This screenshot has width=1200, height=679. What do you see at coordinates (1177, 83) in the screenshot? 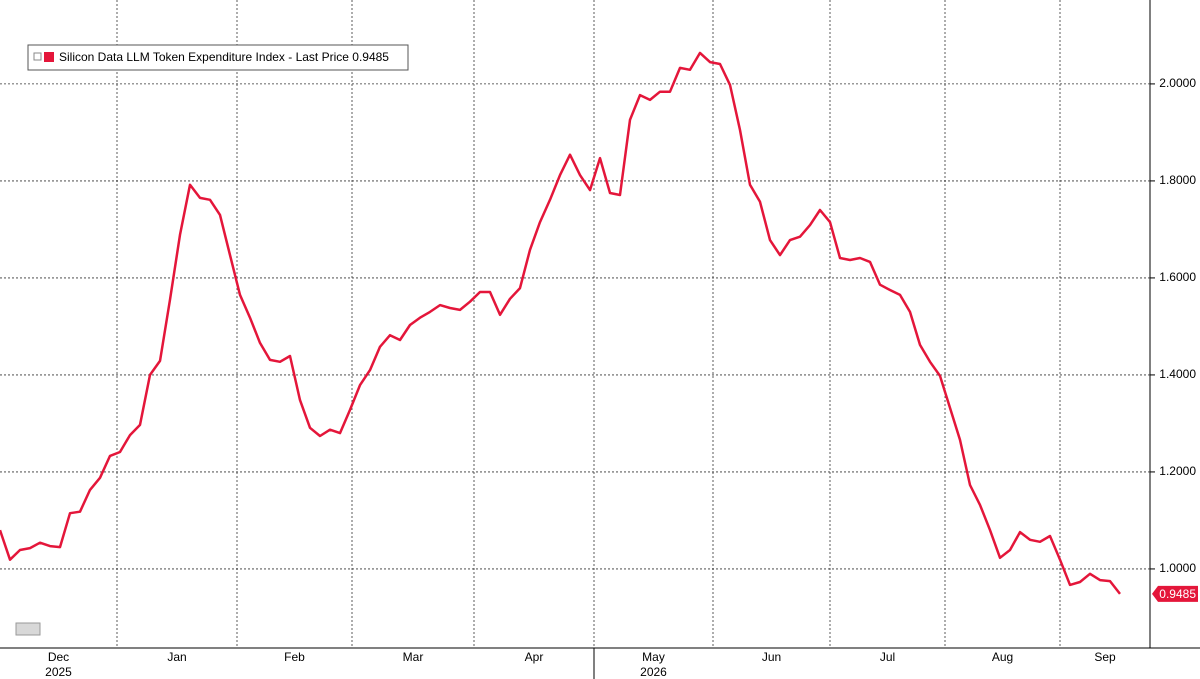
I see `y-tick-label: 2.0000` at bounding box center [1177, 83].